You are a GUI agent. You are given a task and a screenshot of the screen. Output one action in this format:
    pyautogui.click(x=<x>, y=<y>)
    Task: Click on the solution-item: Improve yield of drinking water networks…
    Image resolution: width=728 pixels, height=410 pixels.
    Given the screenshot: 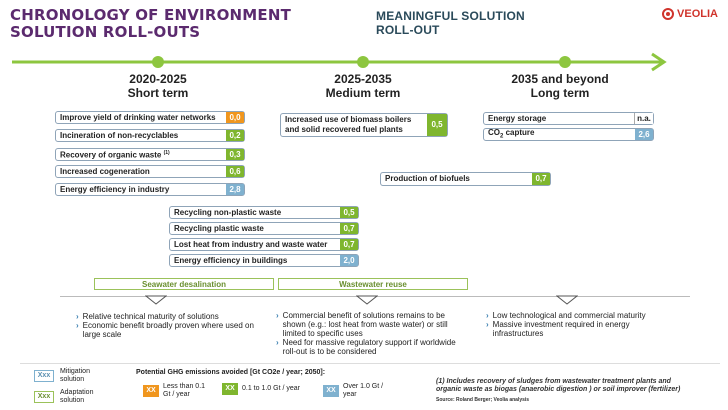 What is the action you would take?
    pyautogui.click(x=150, y=117)
    